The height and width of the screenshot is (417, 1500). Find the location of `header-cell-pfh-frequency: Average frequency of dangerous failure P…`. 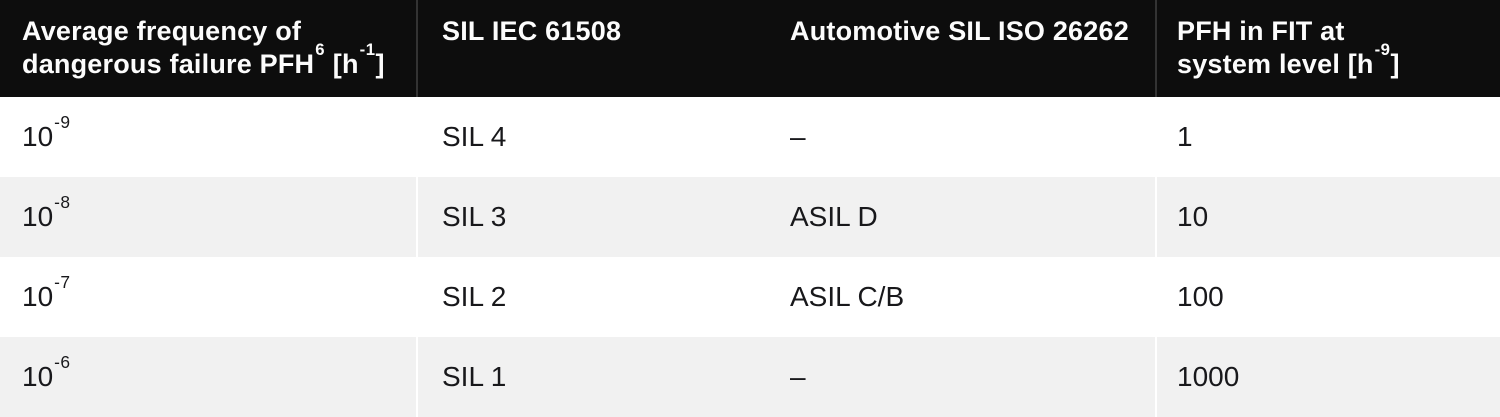

header-cell-pfh-frequency: Average frequency of dangerous failure P… is located at coordinates (208, 48).